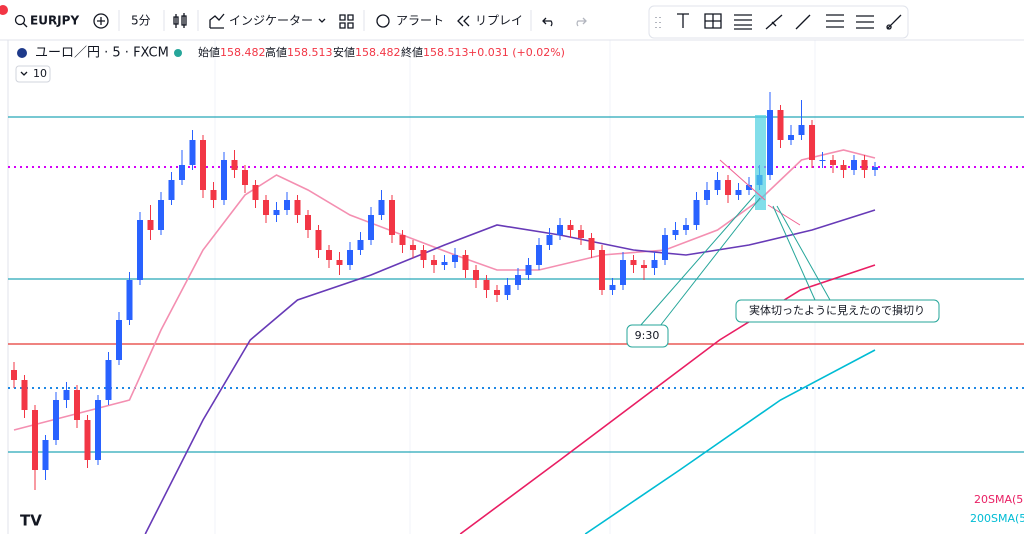  I want to click on symbol-name: ユーロ／円 · 5 · FXCM, so click(102, 53).